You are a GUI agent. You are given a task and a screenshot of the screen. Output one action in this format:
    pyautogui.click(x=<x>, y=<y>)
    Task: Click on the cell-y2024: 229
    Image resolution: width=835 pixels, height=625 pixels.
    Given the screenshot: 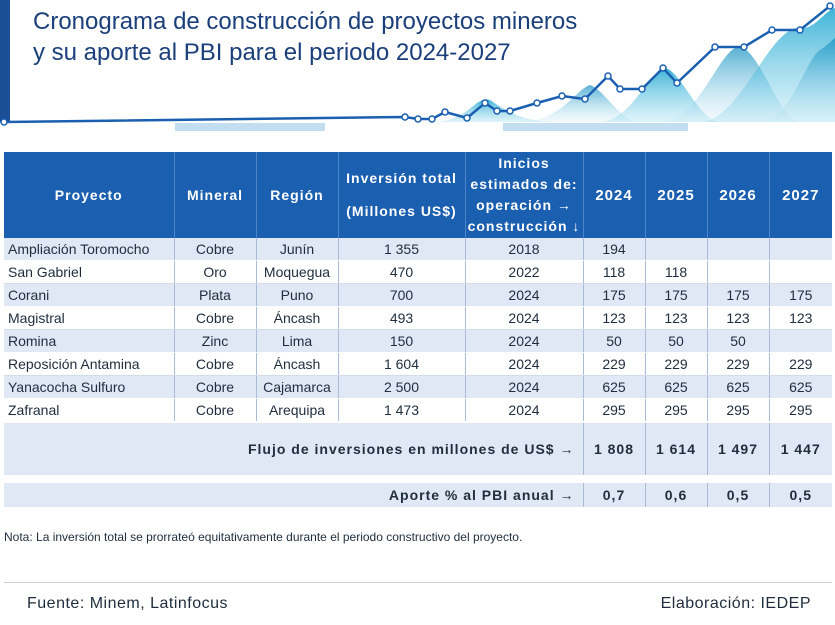 What is the action you would take?
    pyautogui.click(x=614, y=364)
    